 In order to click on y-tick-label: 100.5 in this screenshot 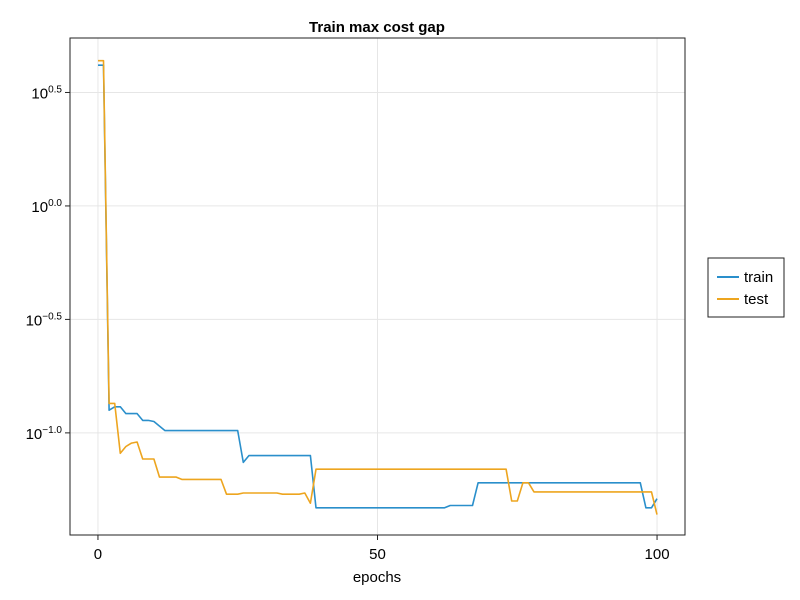, I will do `click(46, 93)`.